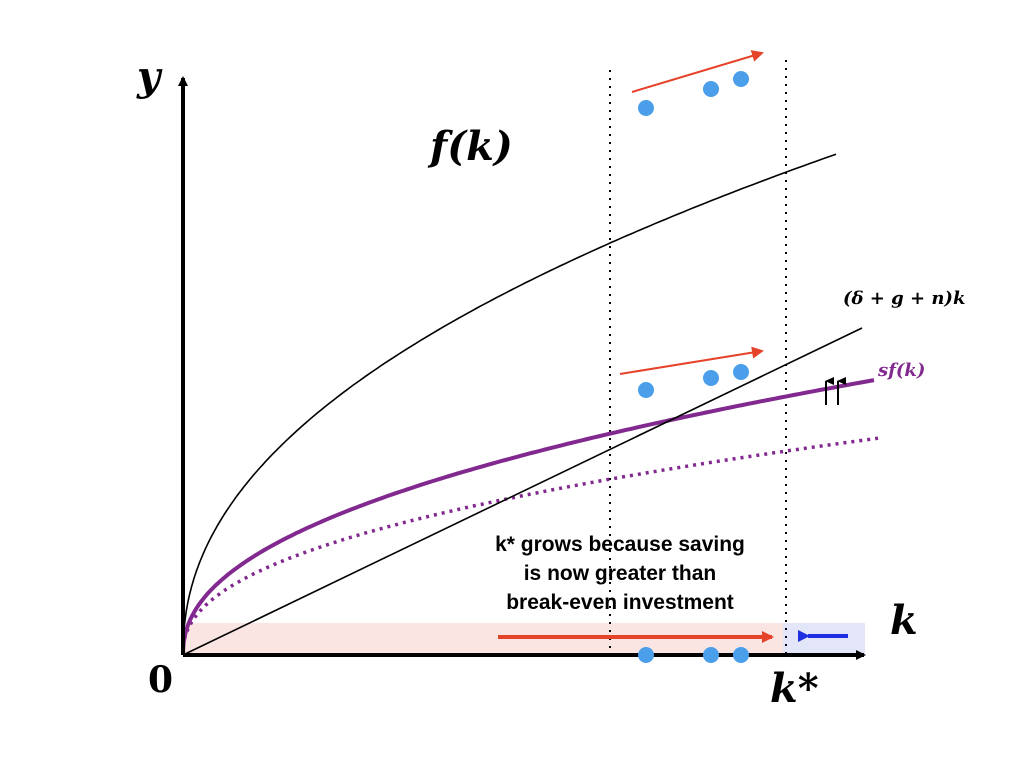 This screenshot has height=768, width=1024. I want to click on savings-curve-label: sf(k), so click(901, 370).